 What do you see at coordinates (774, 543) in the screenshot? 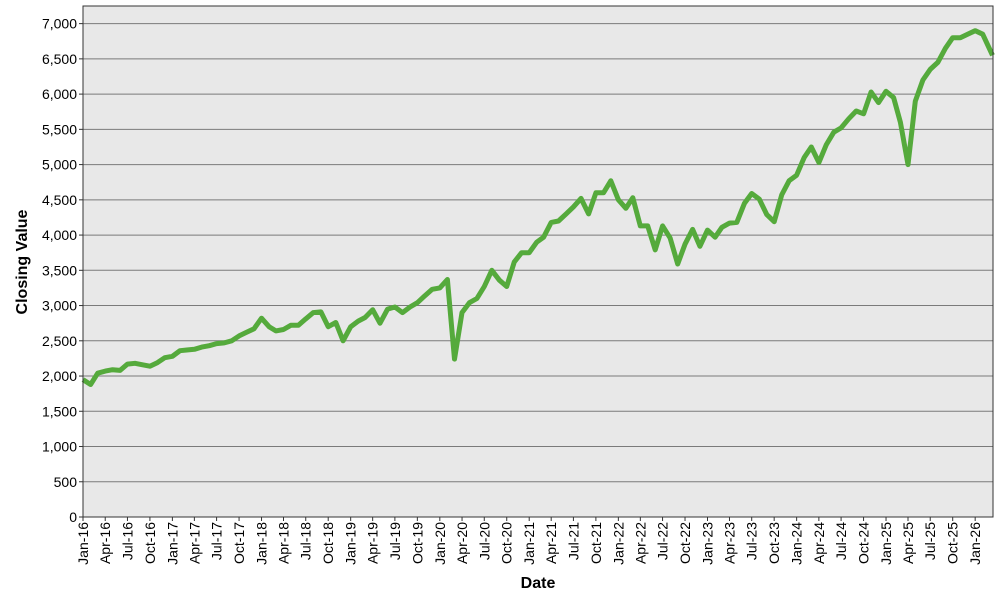
I see `x-tick-label: Oct-23` at bounding box center [774, 543].